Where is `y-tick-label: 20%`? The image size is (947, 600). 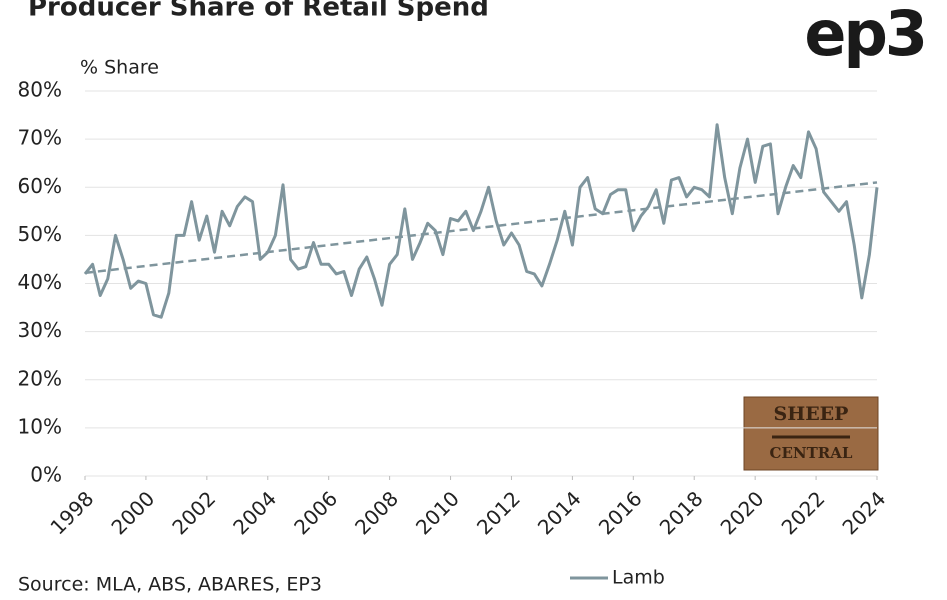 y-tick-label: 20% is located at coordinates (40, 378).